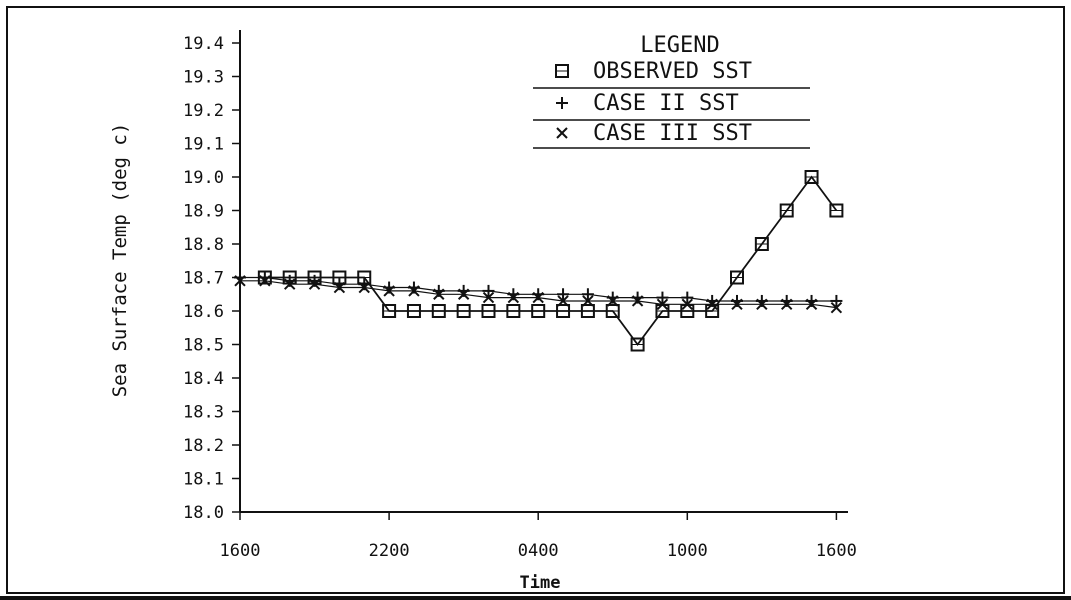  What do you see at coordinates (203, 245) in the screenshot?
I see `y-tick-label: 18.8` at bounding box center [203, 245].